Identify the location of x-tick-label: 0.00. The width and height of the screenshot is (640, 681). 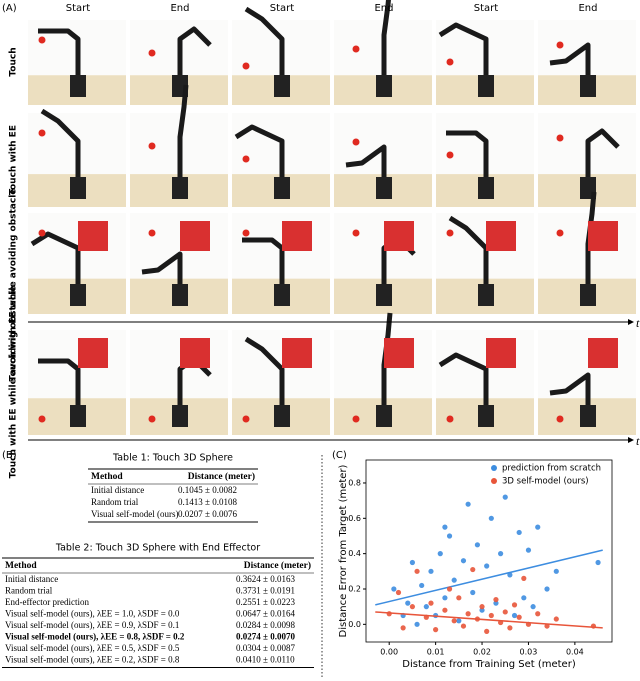
(389, 652).